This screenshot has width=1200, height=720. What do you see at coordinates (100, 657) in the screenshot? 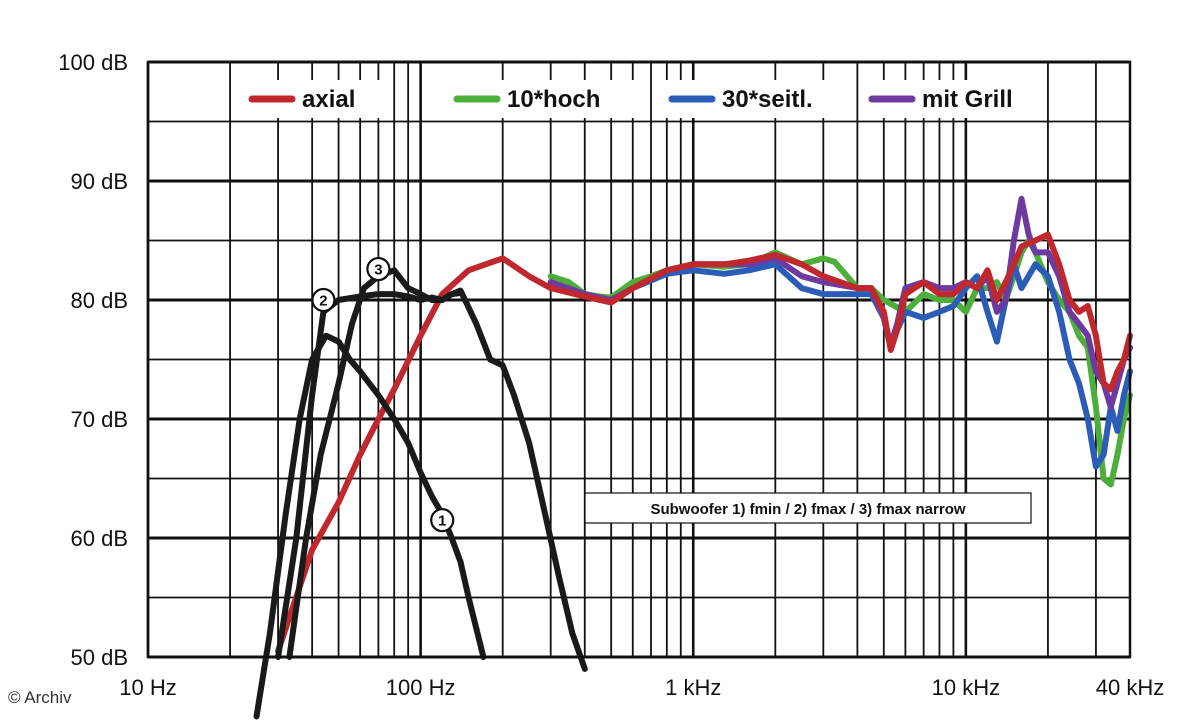
I see `y-tick-label: 50 dB` at bounding box center [100, 657].